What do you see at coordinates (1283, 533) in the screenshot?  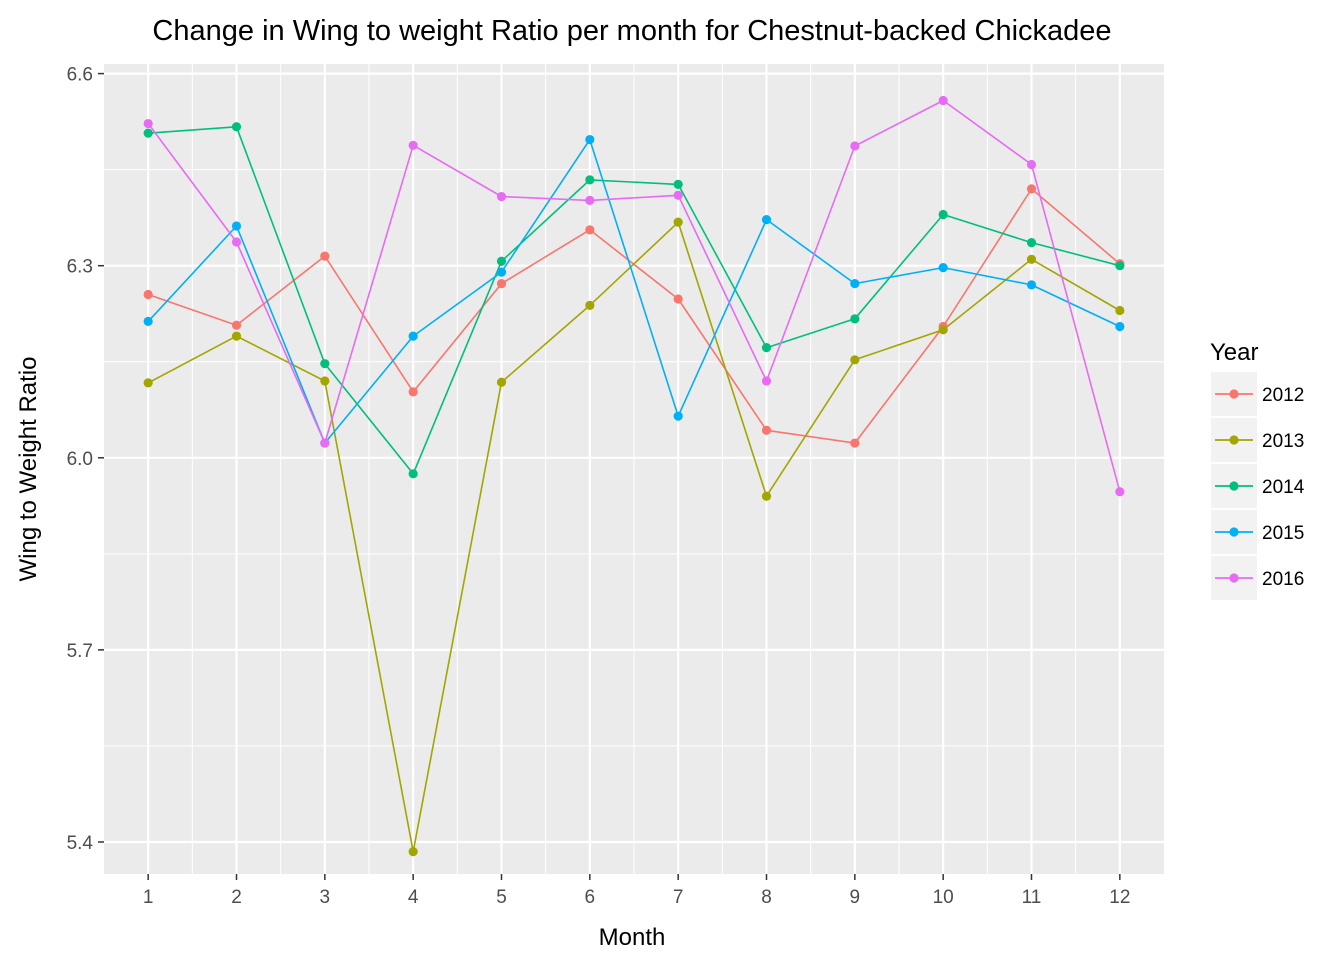 I see `legend-label: 2015` at bounding box center [1283, 533].